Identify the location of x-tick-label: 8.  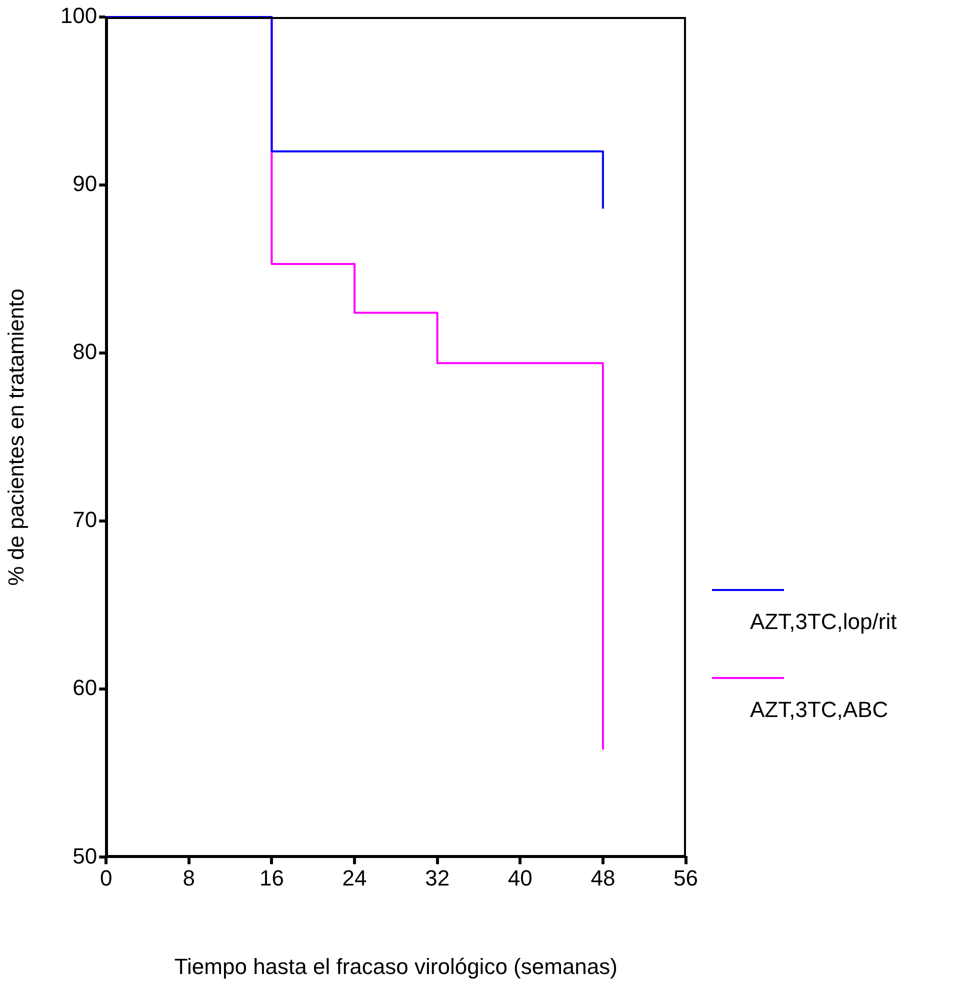
(189, 877).